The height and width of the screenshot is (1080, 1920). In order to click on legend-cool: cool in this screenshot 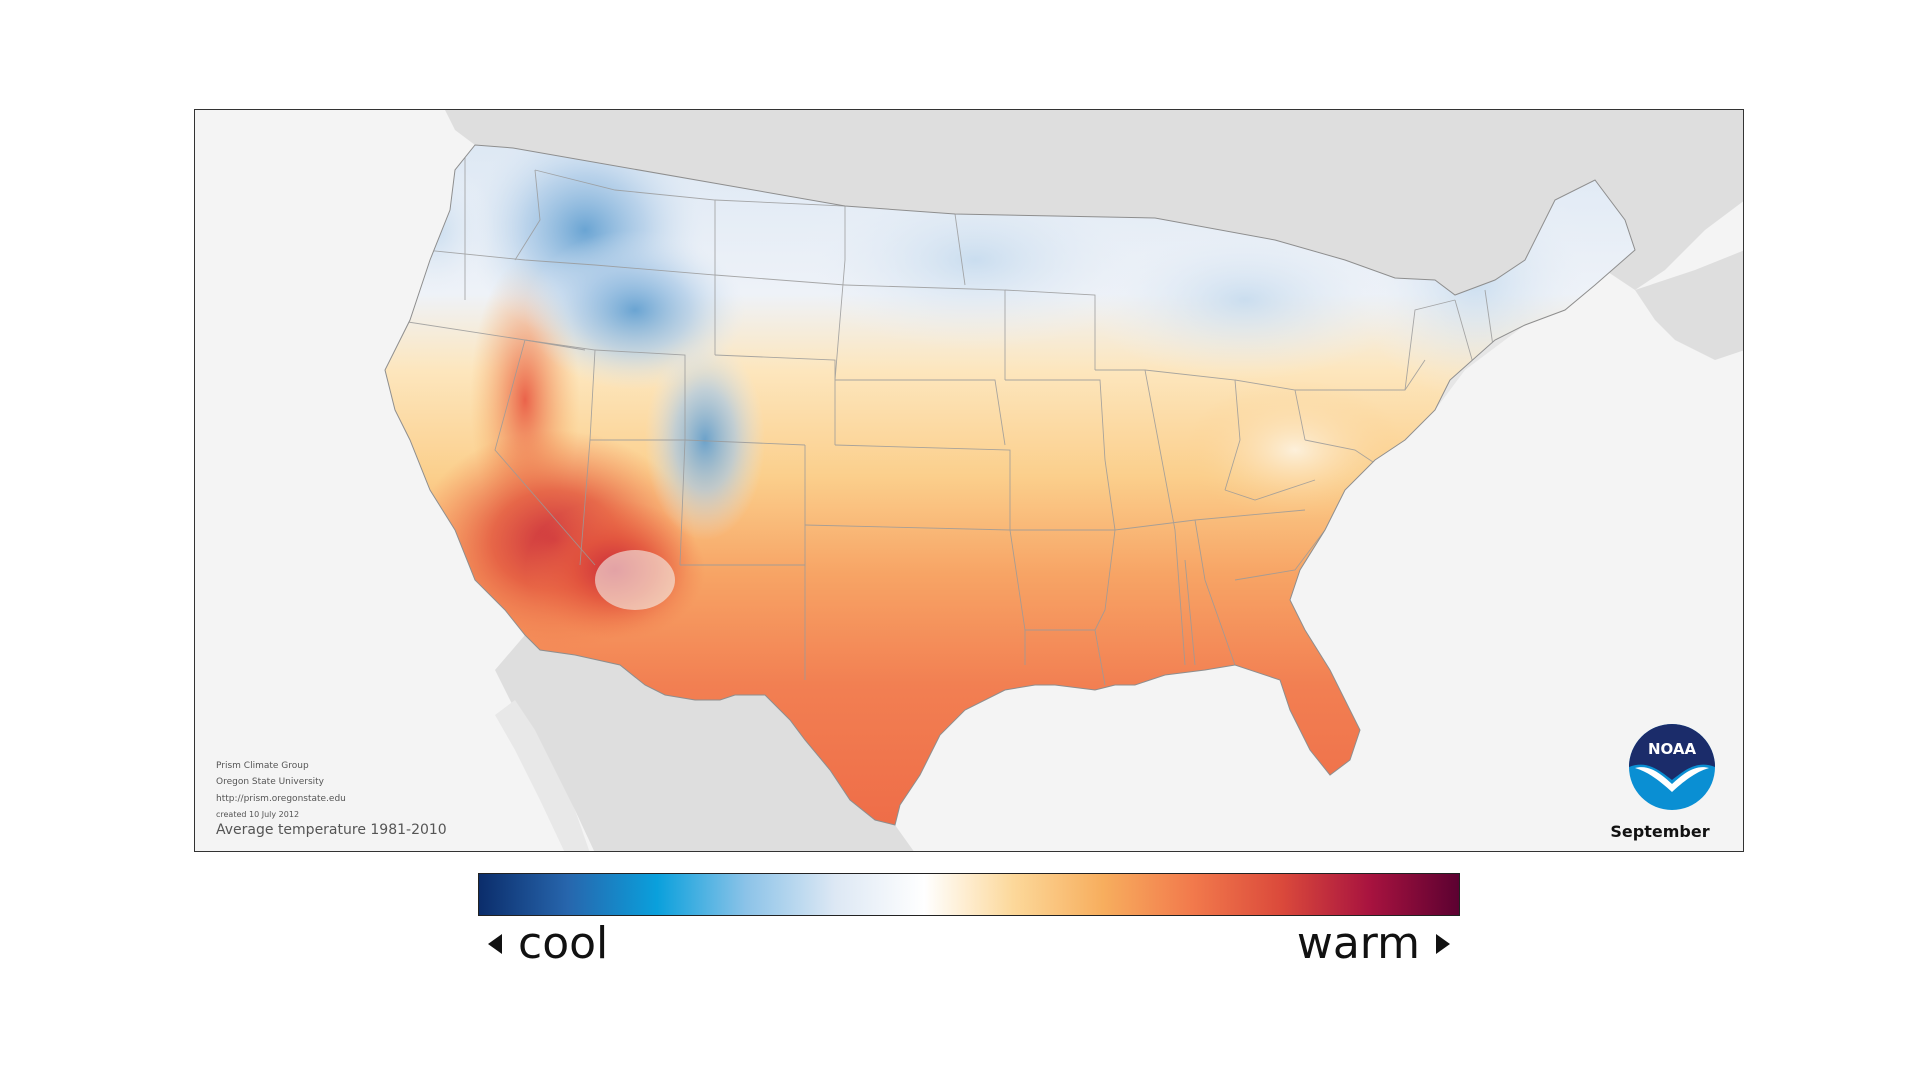, I will do `click(548, 944)`.